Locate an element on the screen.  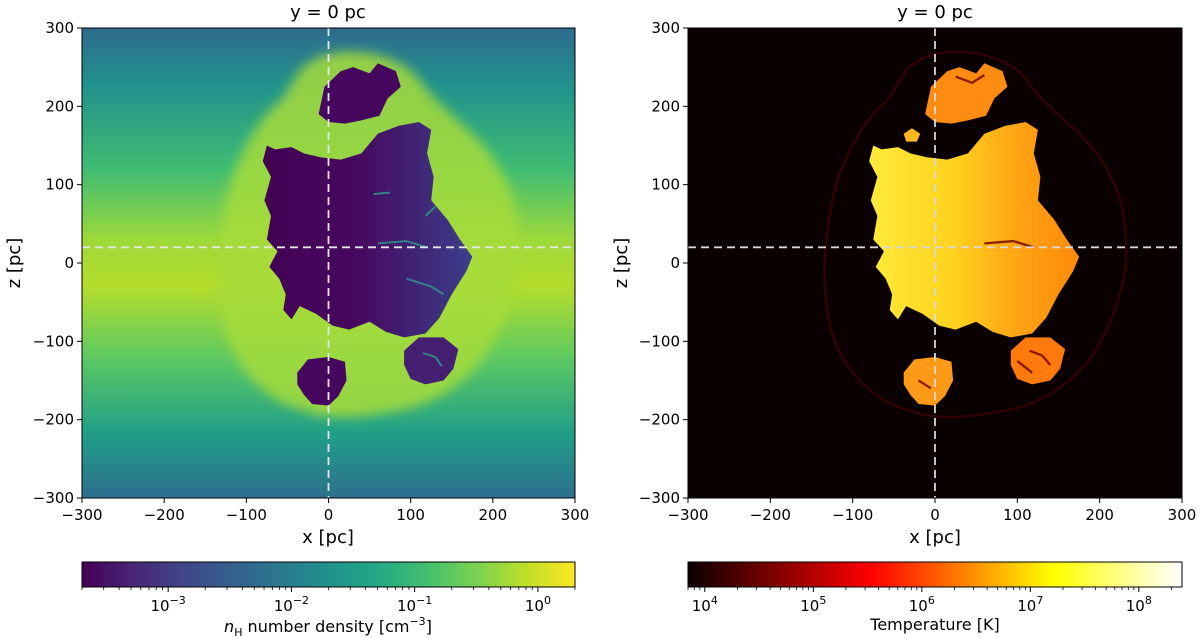
temperature-xtick-label: 100 is located at coordinates (1017, 515).